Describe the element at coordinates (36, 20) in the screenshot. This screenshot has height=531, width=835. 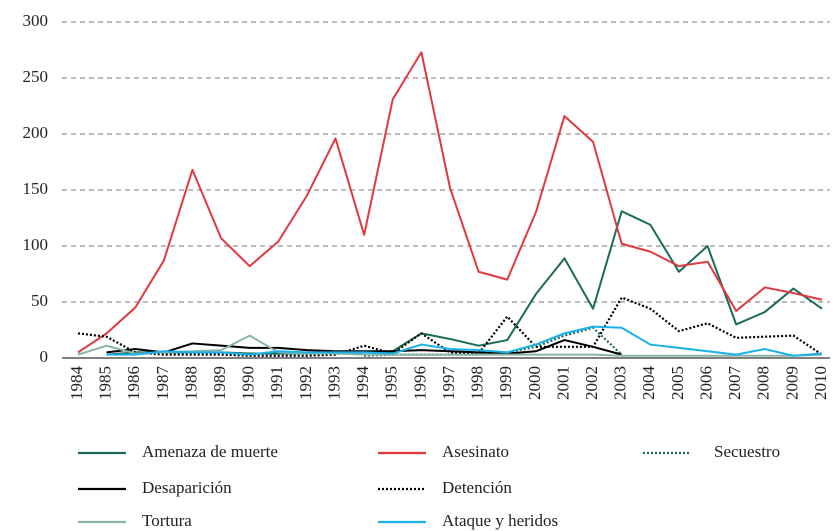
I see `y-tick-label: 300` at that location.